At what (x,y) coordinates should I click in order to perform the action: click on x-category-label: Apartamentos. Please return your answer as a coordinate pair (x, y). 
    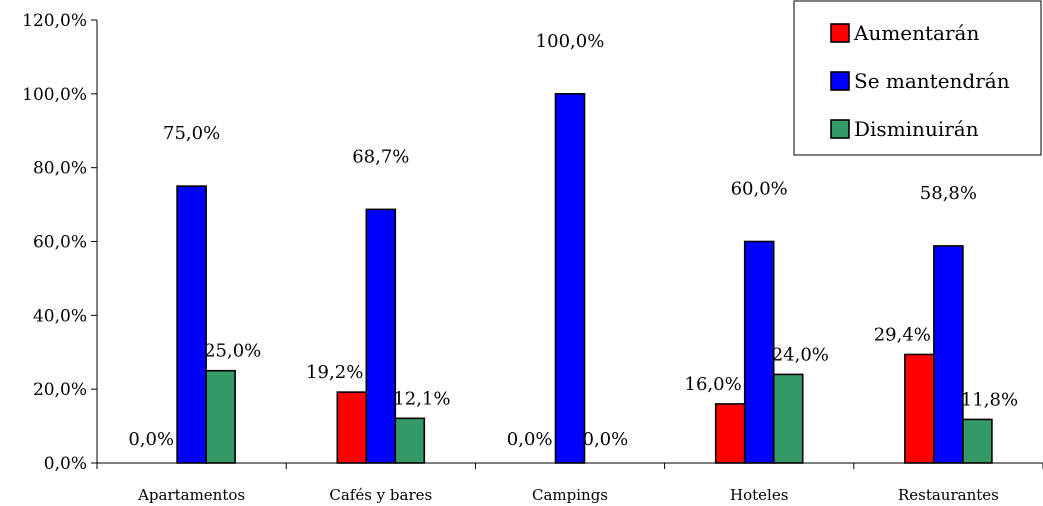
    Looking at the image, I should click on (191, 495).